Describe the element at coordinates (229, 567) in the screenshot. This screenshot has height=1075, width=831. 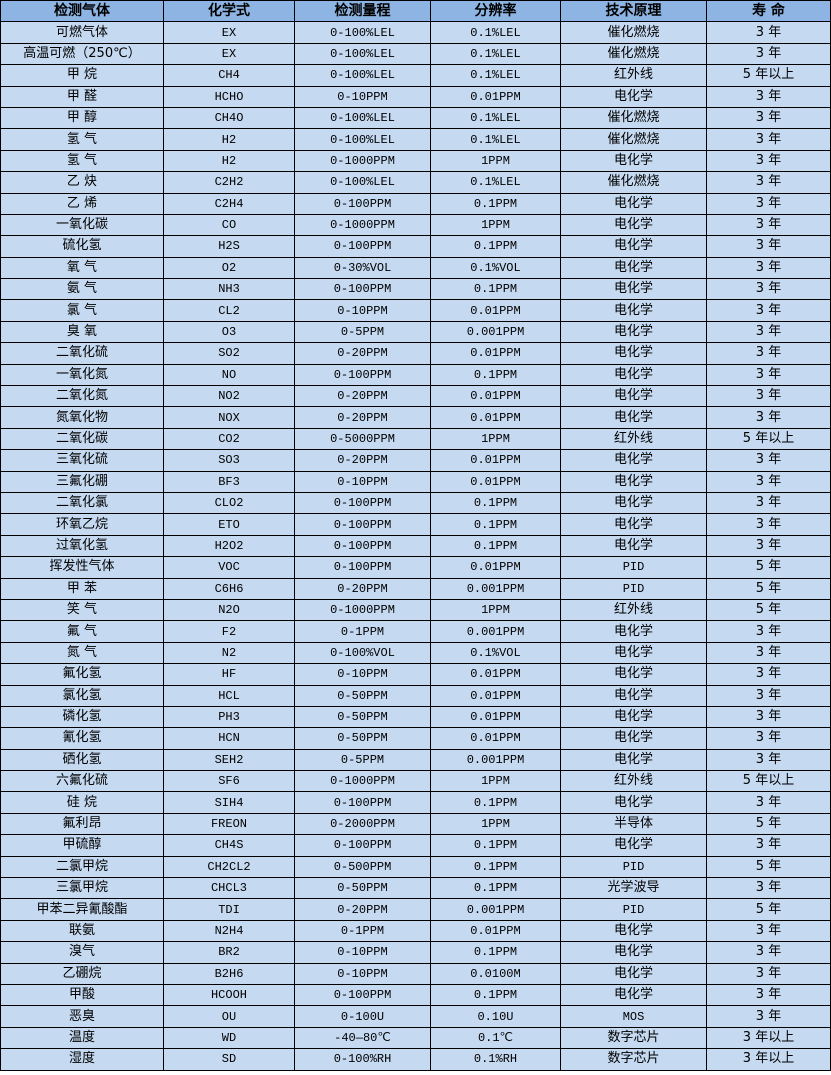
I see `cell-formula: VOC` at that location.